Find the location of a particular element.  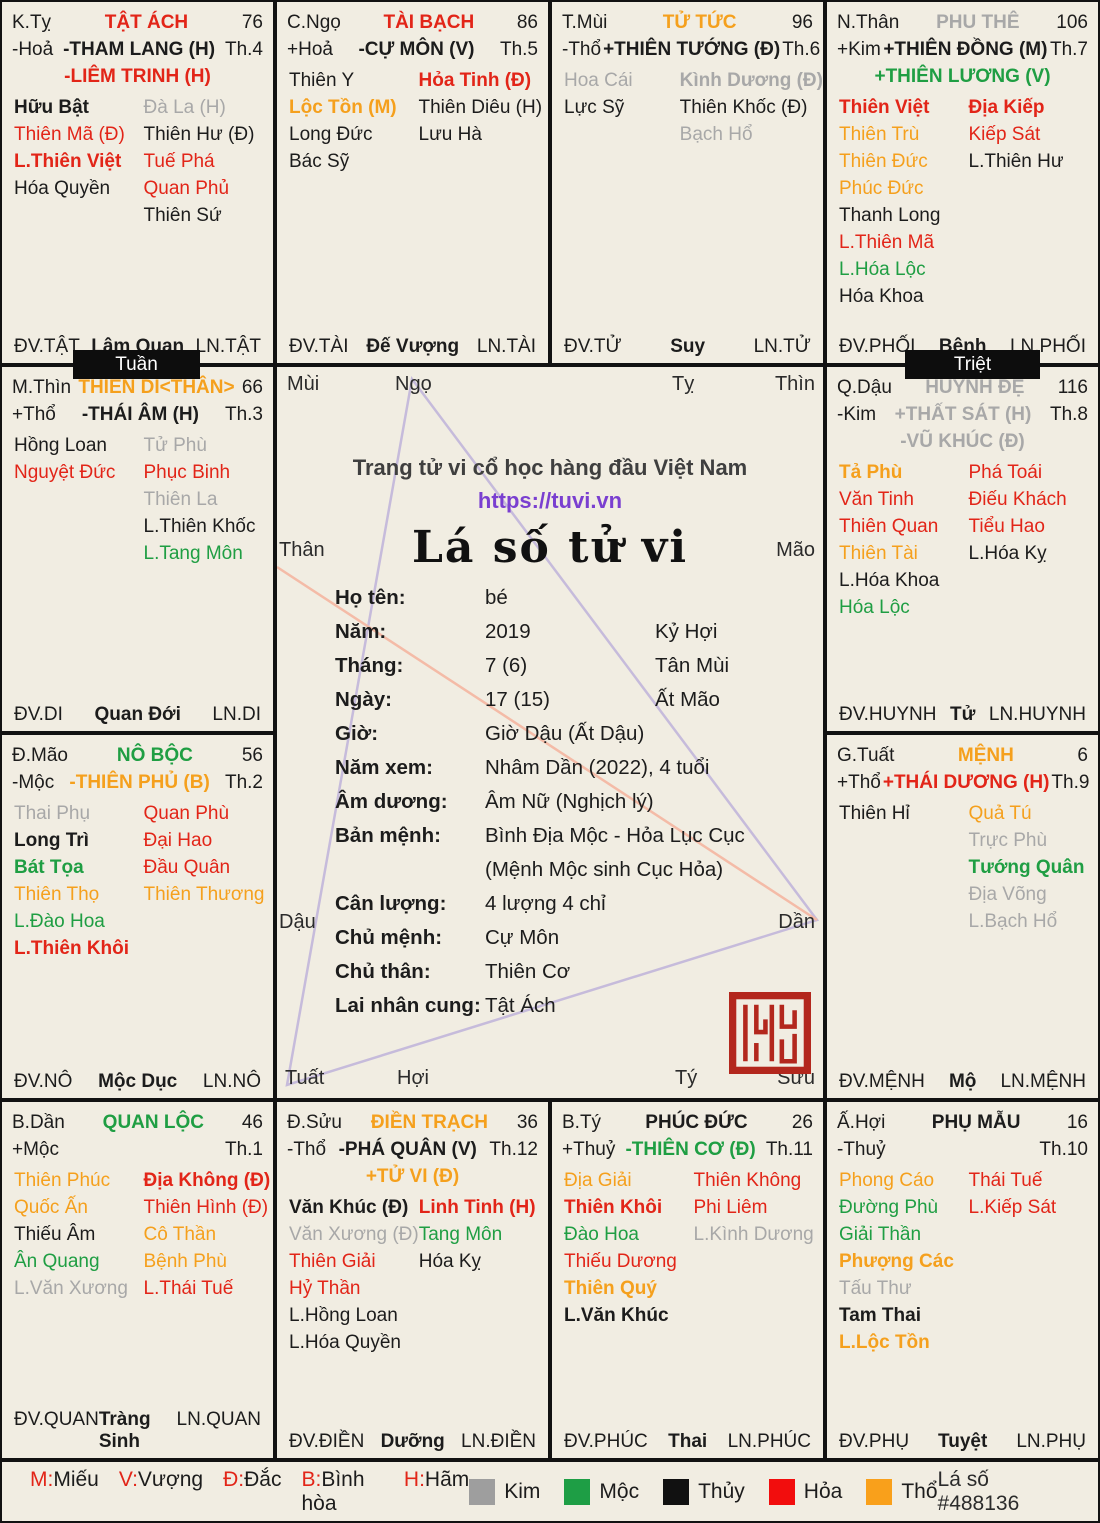

star-label: Phượng Các is located at coordinates (896, 1261).